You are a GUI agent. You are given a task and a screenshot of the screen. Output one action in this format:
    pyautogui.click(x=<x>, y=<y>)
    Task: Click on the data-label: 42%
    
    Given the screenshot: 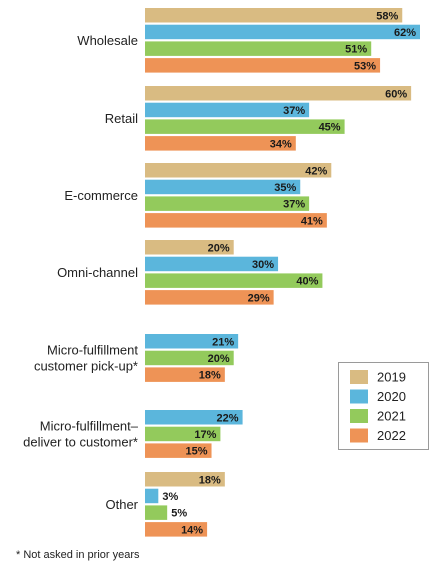 What is the action you would take?
    pyautogui.click(x=316, y=171)
    